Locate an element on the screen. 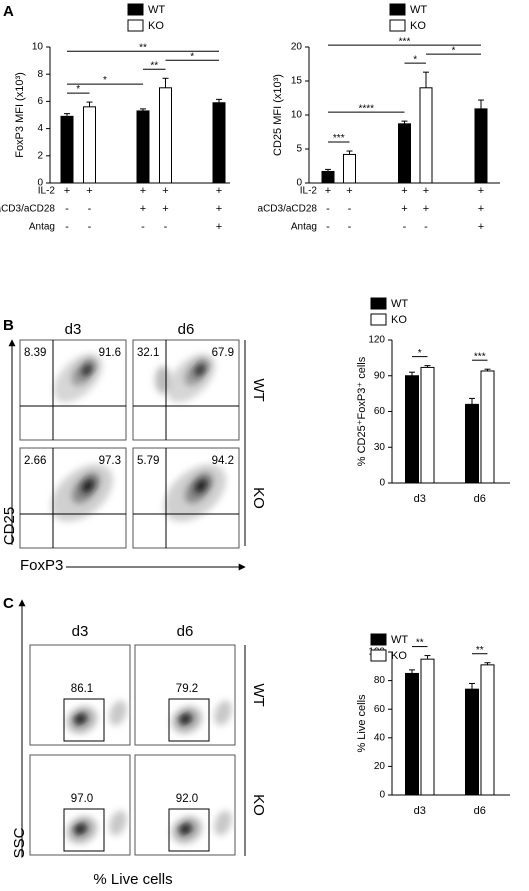  panel-letter: C is located at coordinates (8, 603).